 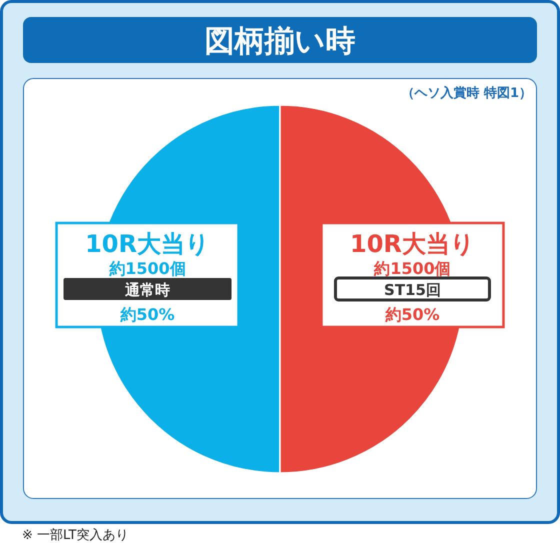 What do you see at coordinates (75, 535) in the screenshot?
I see `text: ※ 一部LT突入あり` at bounding box center [75, 535].